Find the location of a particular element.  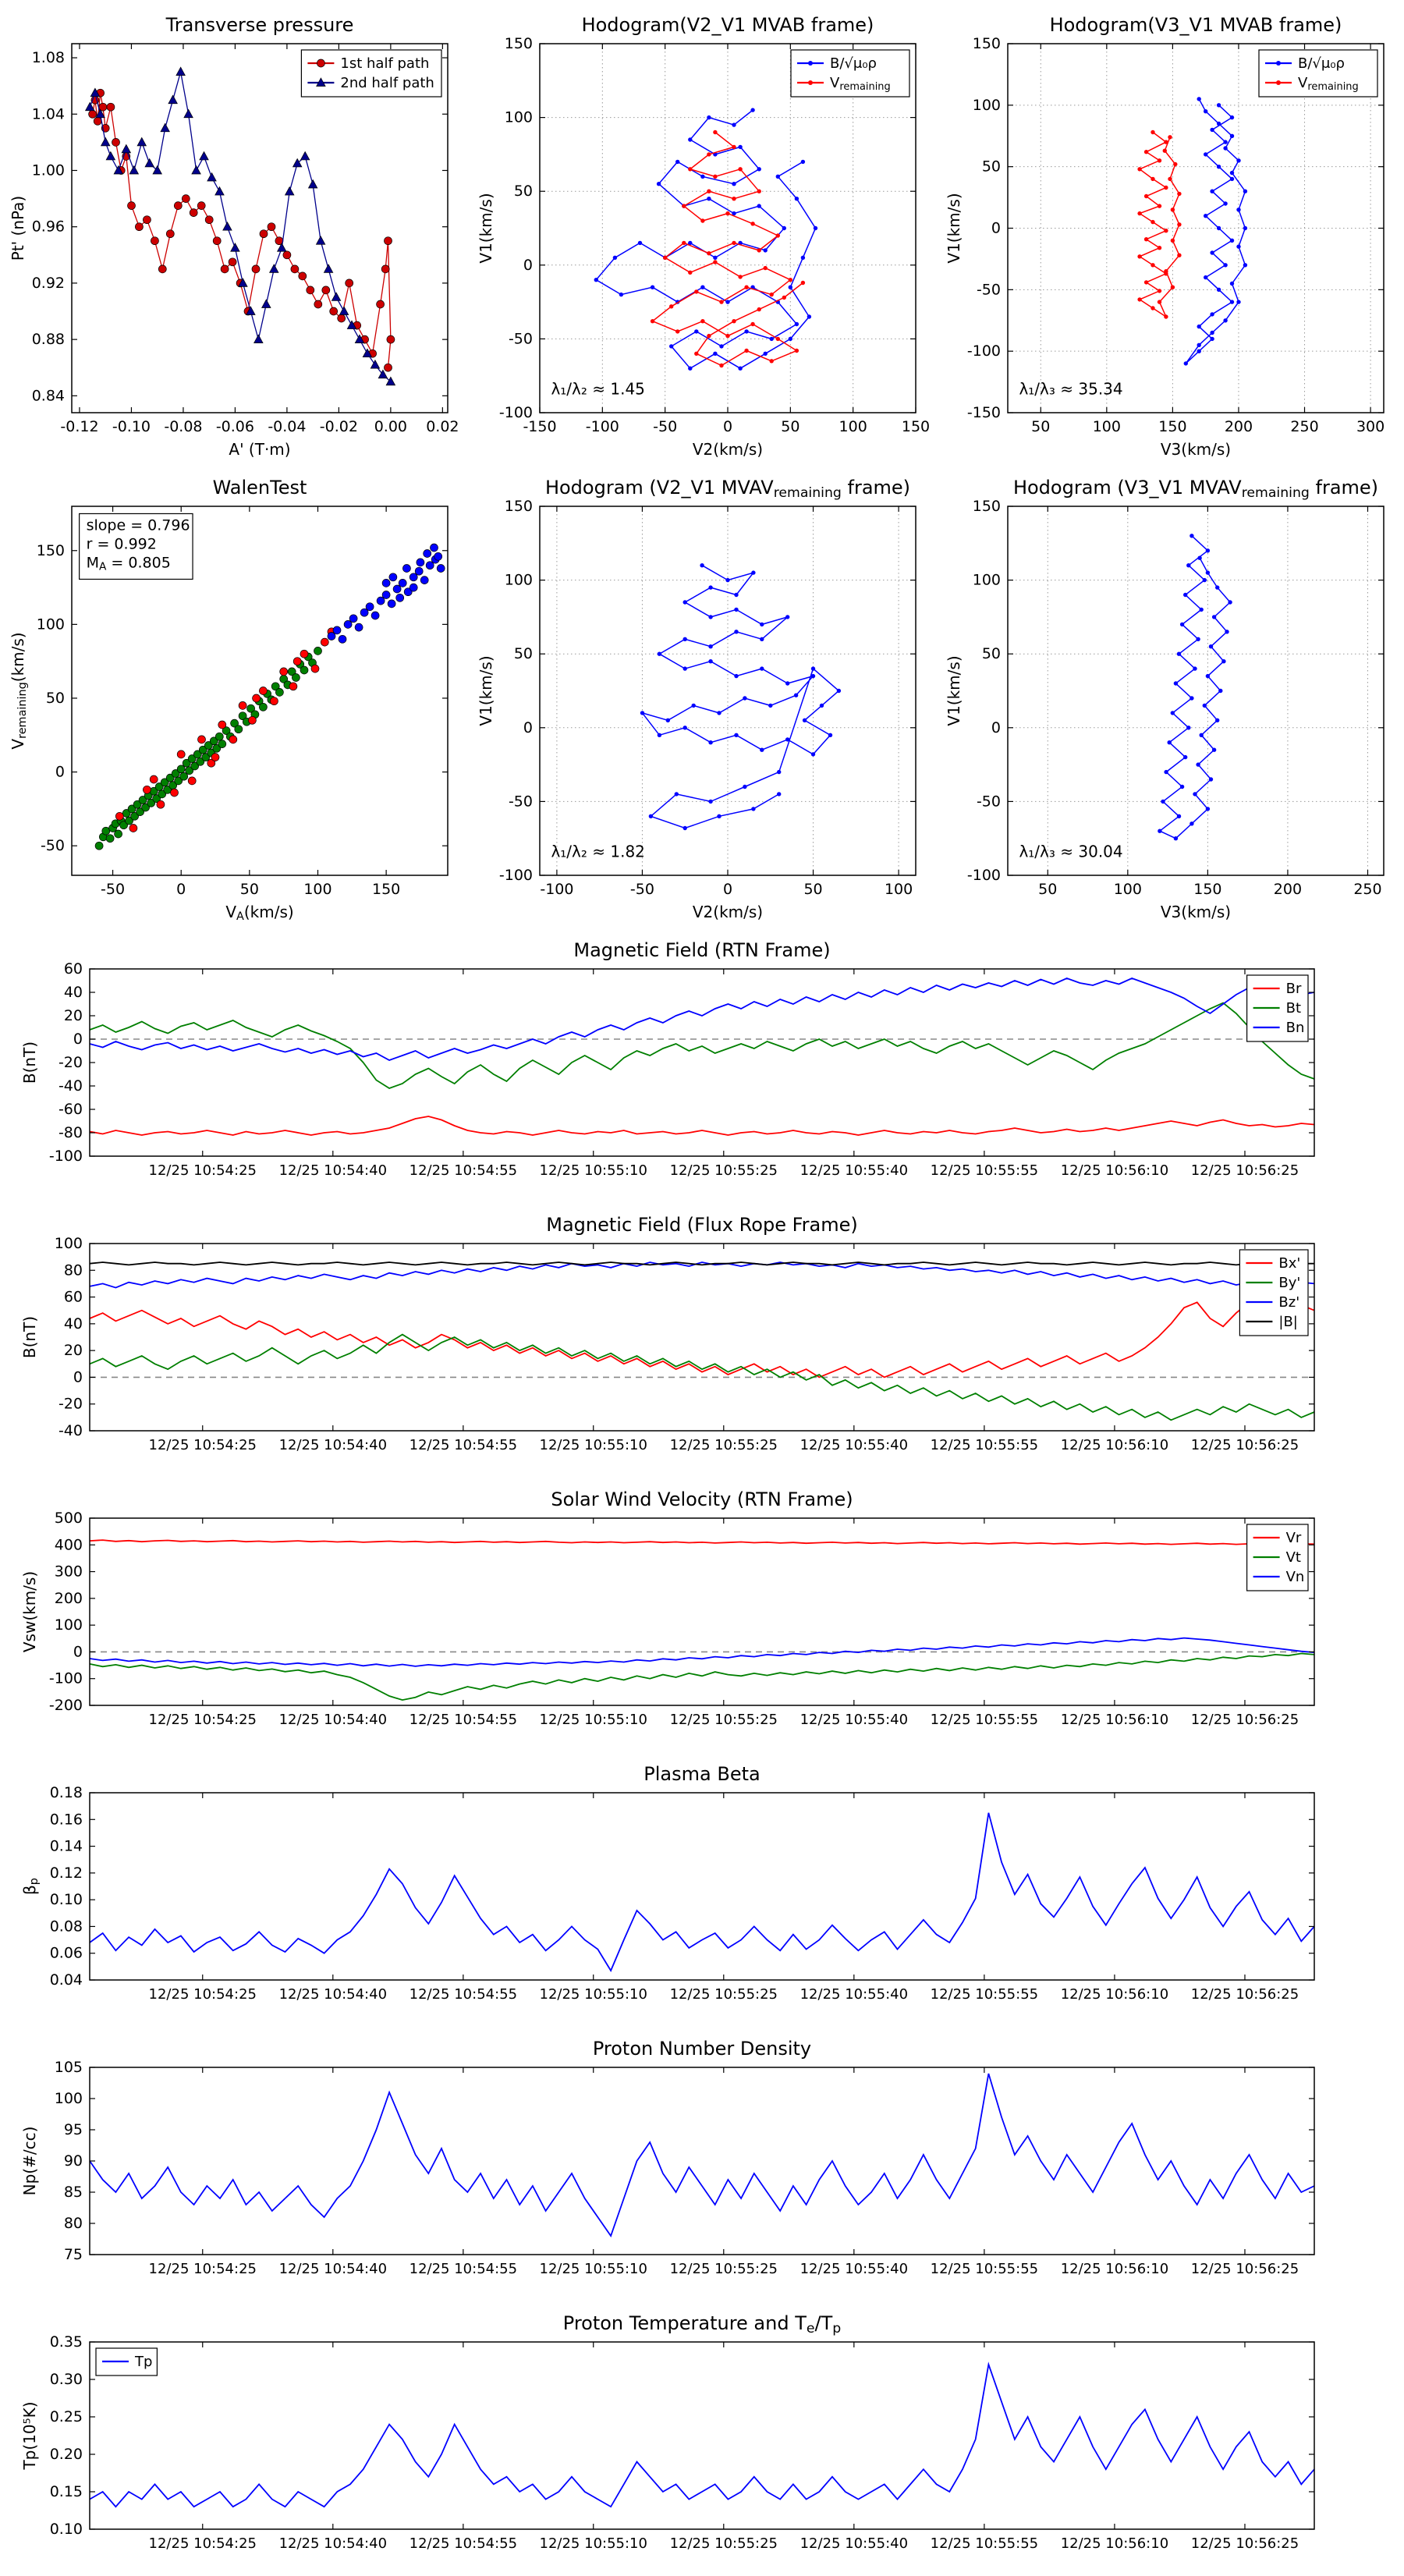

y-axis-label: B(nT) is located at coordinates (30, 1062).